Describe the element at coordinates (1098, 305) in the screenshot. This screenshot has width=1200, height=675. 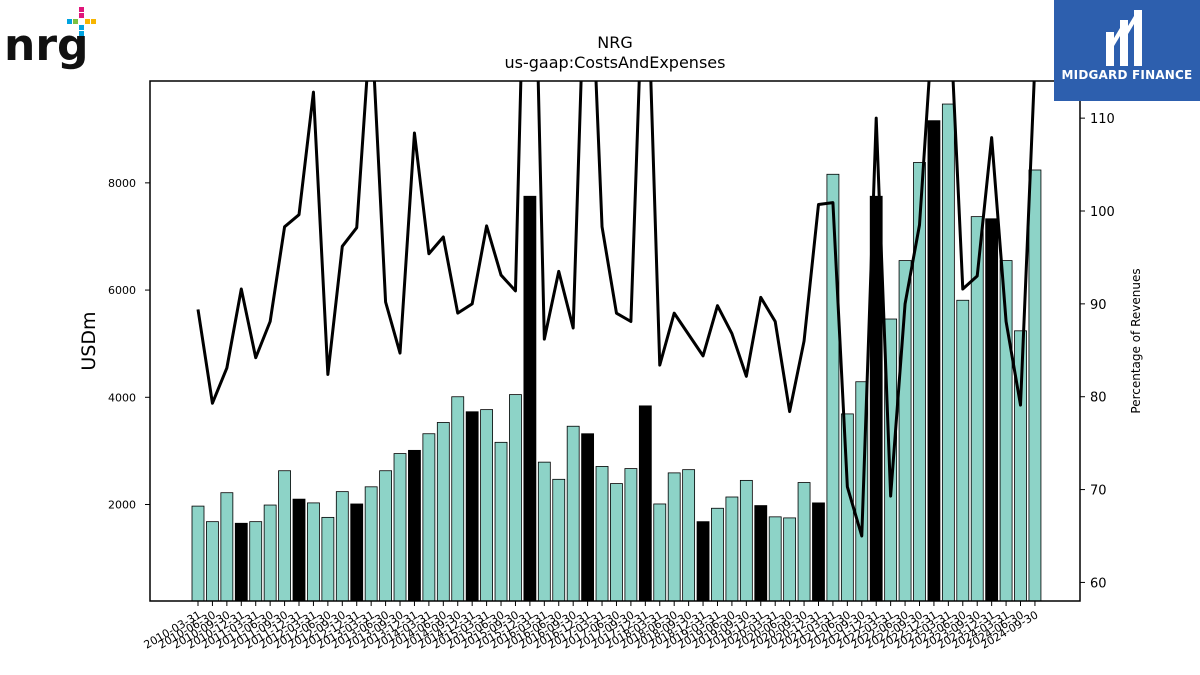
I see `y2-tick-label: 90` at that location.